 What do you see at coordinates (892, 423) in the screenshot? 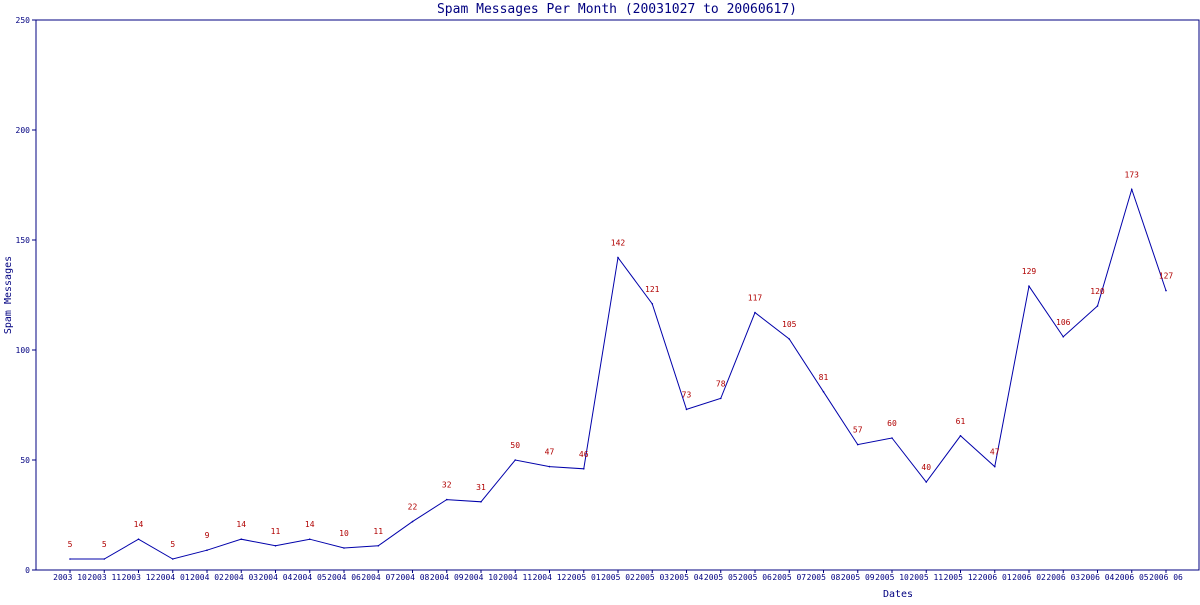
I see `data-label: 60` at bounding box center [892, 423].